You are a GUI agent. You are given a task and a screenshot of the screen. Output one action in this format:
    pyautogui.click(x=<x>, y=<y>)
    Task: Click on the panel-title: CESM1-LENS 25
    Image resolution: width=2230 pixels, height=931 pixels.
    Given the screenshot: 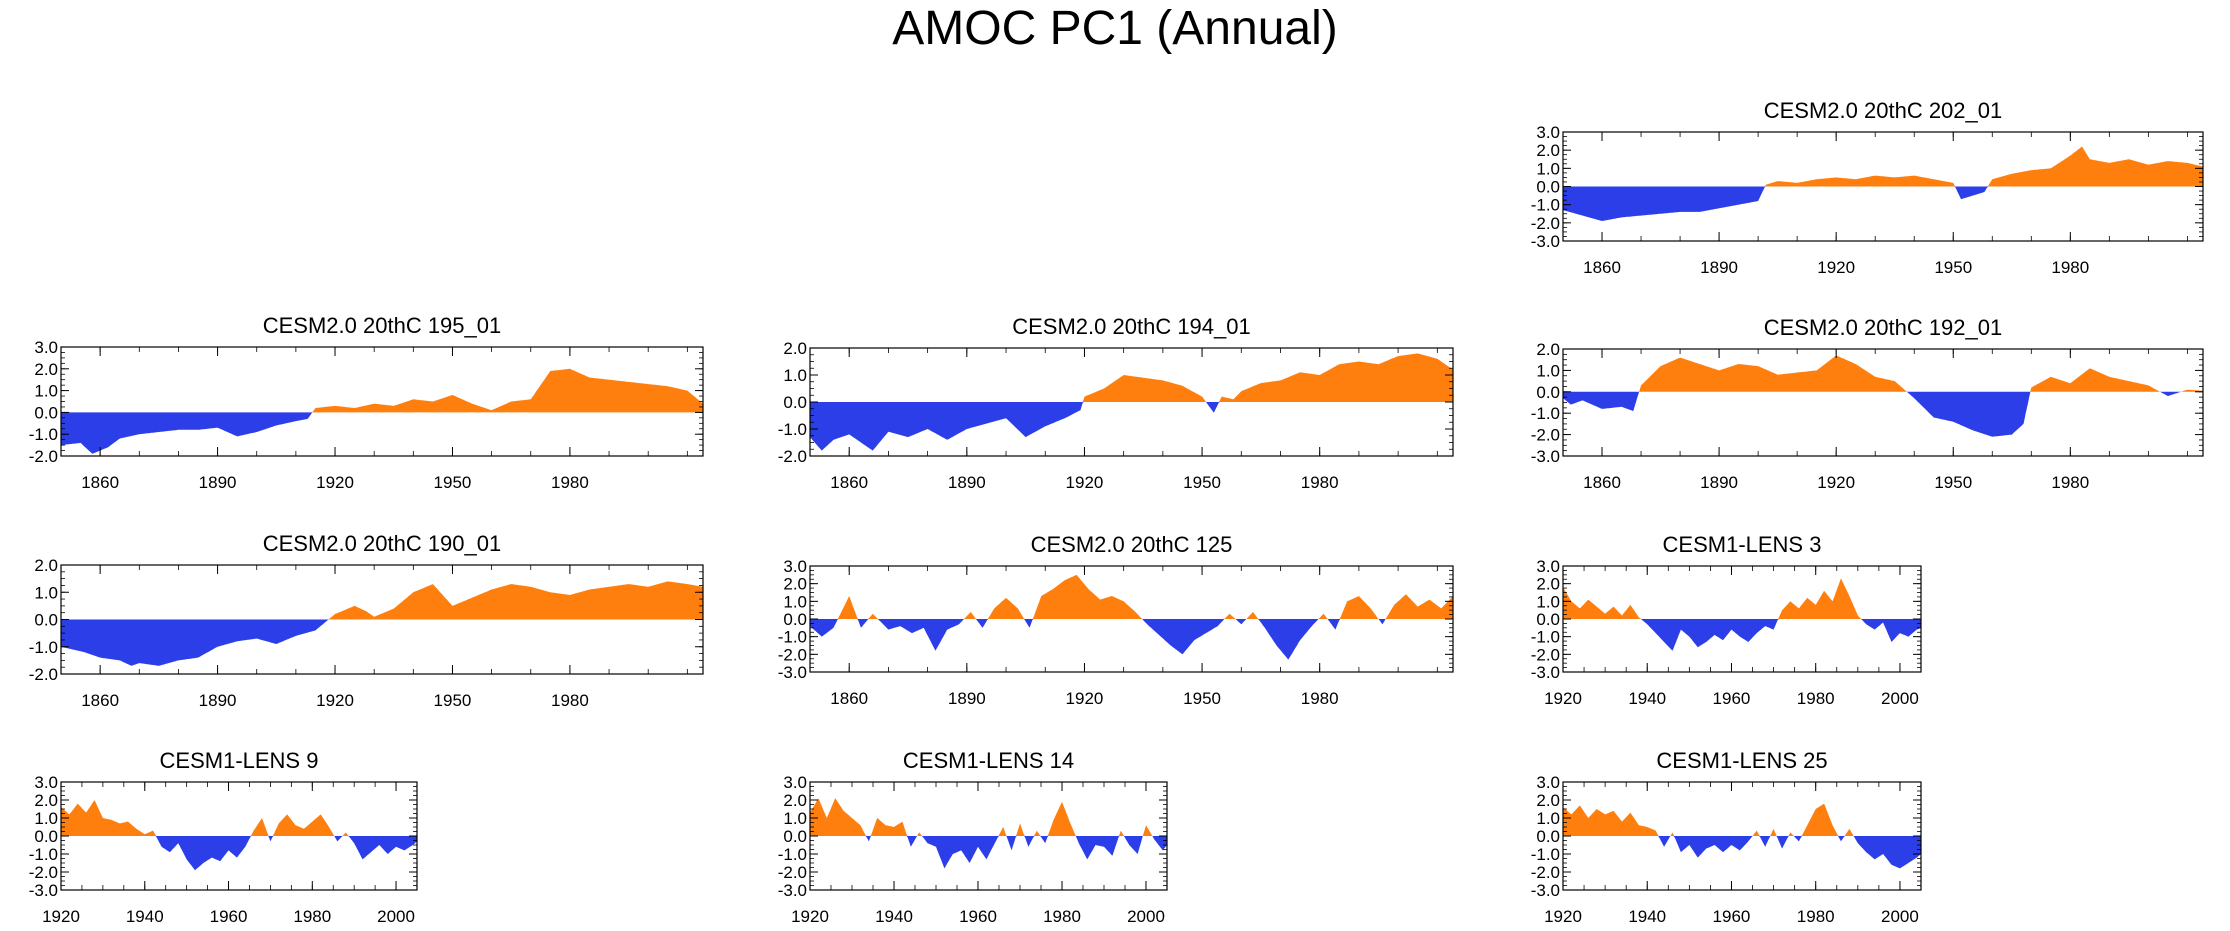 What is the action you would take?
    pyautogui.click(x=1741, y=760)
    